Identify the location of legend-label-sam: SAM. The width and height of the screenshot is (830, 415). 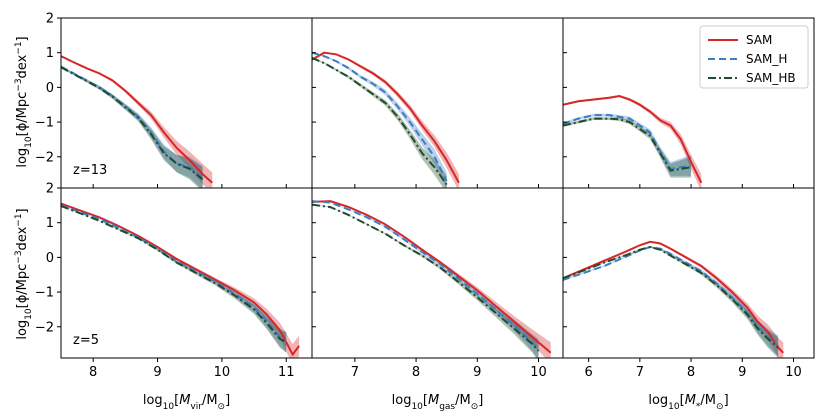
(759, 40).